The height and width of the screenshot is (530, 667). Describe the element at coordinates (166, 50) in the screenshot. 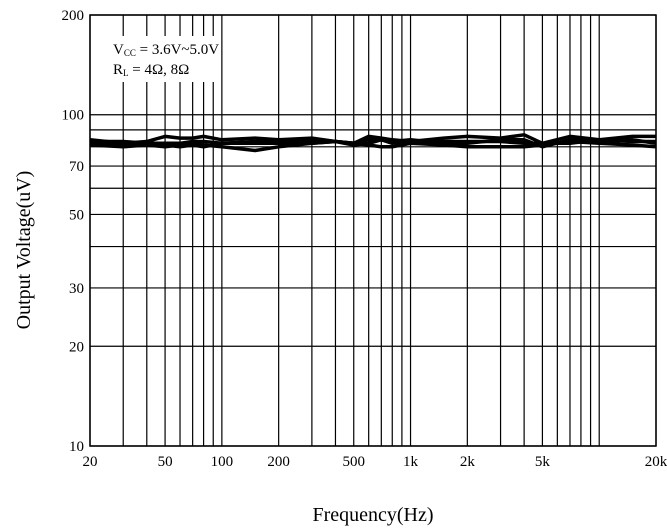

I see `annotation-vcc: VCC = 3.6V~5.0V` at that location.